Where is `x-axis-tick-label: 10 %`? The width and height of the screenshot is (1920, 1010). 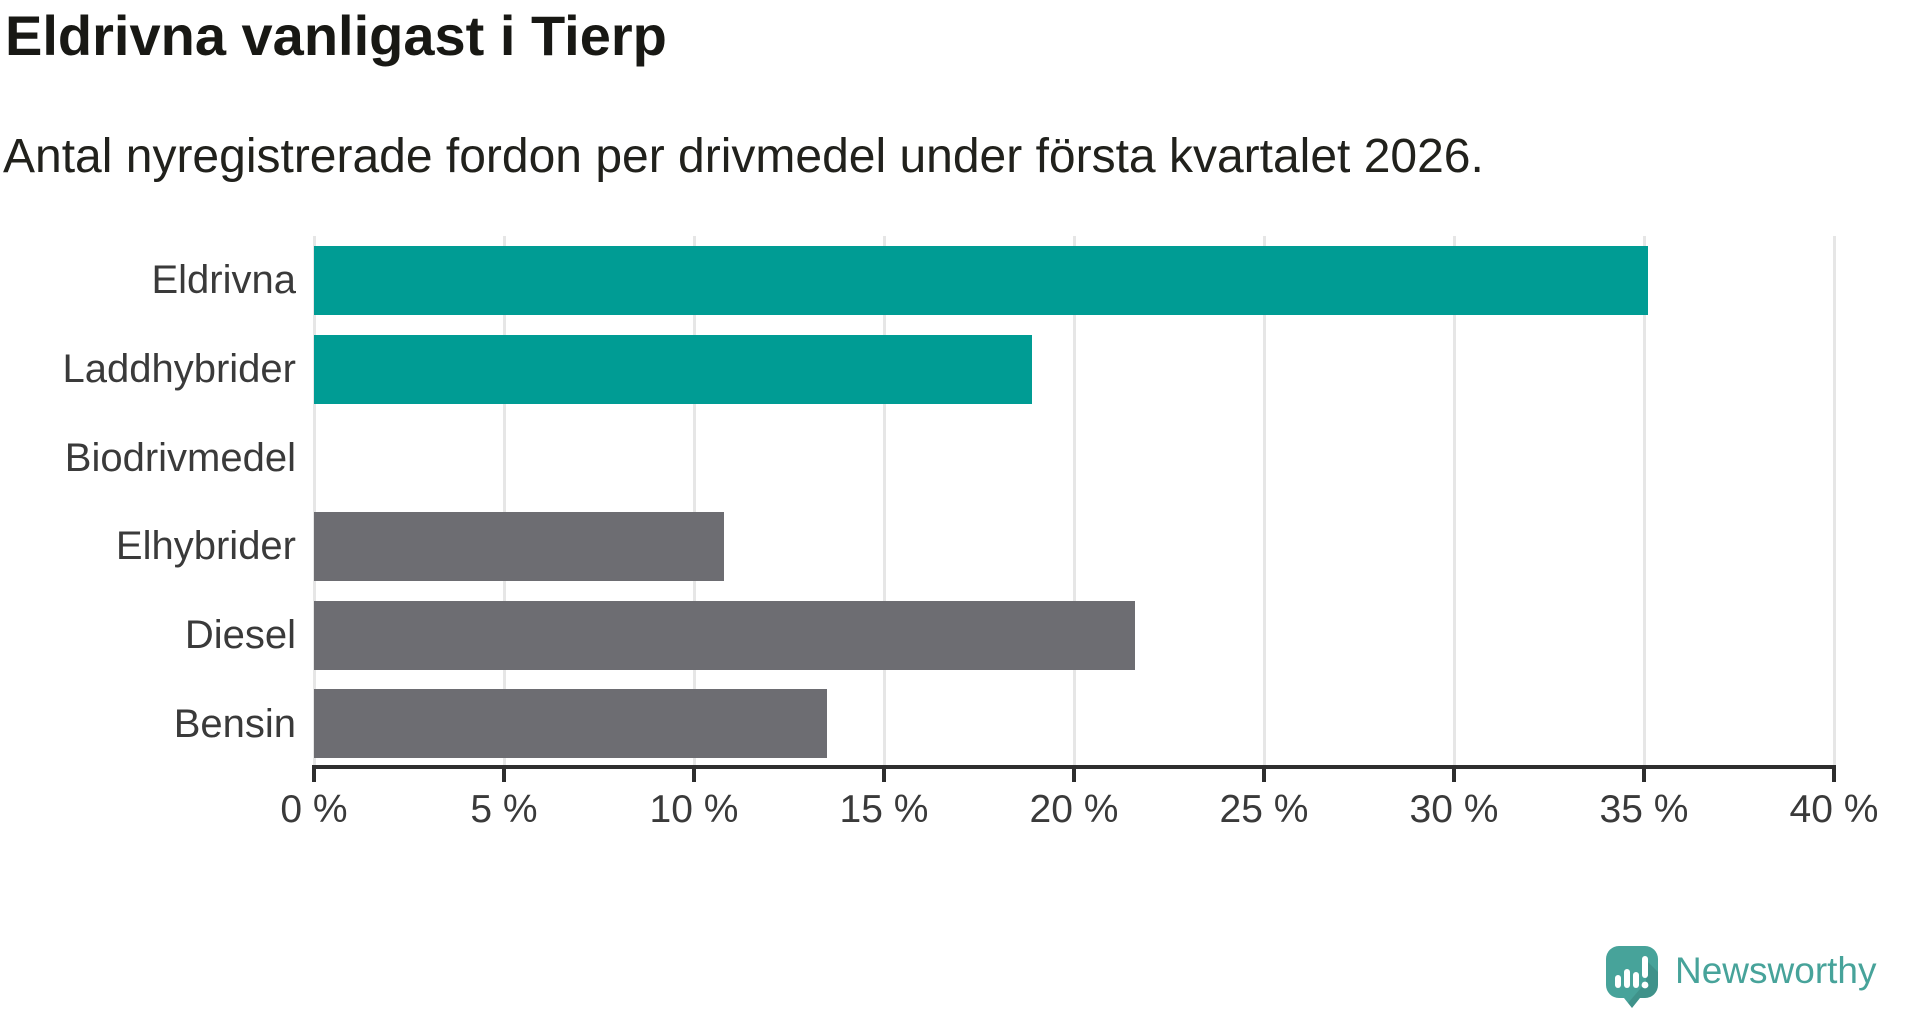
x-axis-tick-label: 10 % is located at coordinates (694, 809).